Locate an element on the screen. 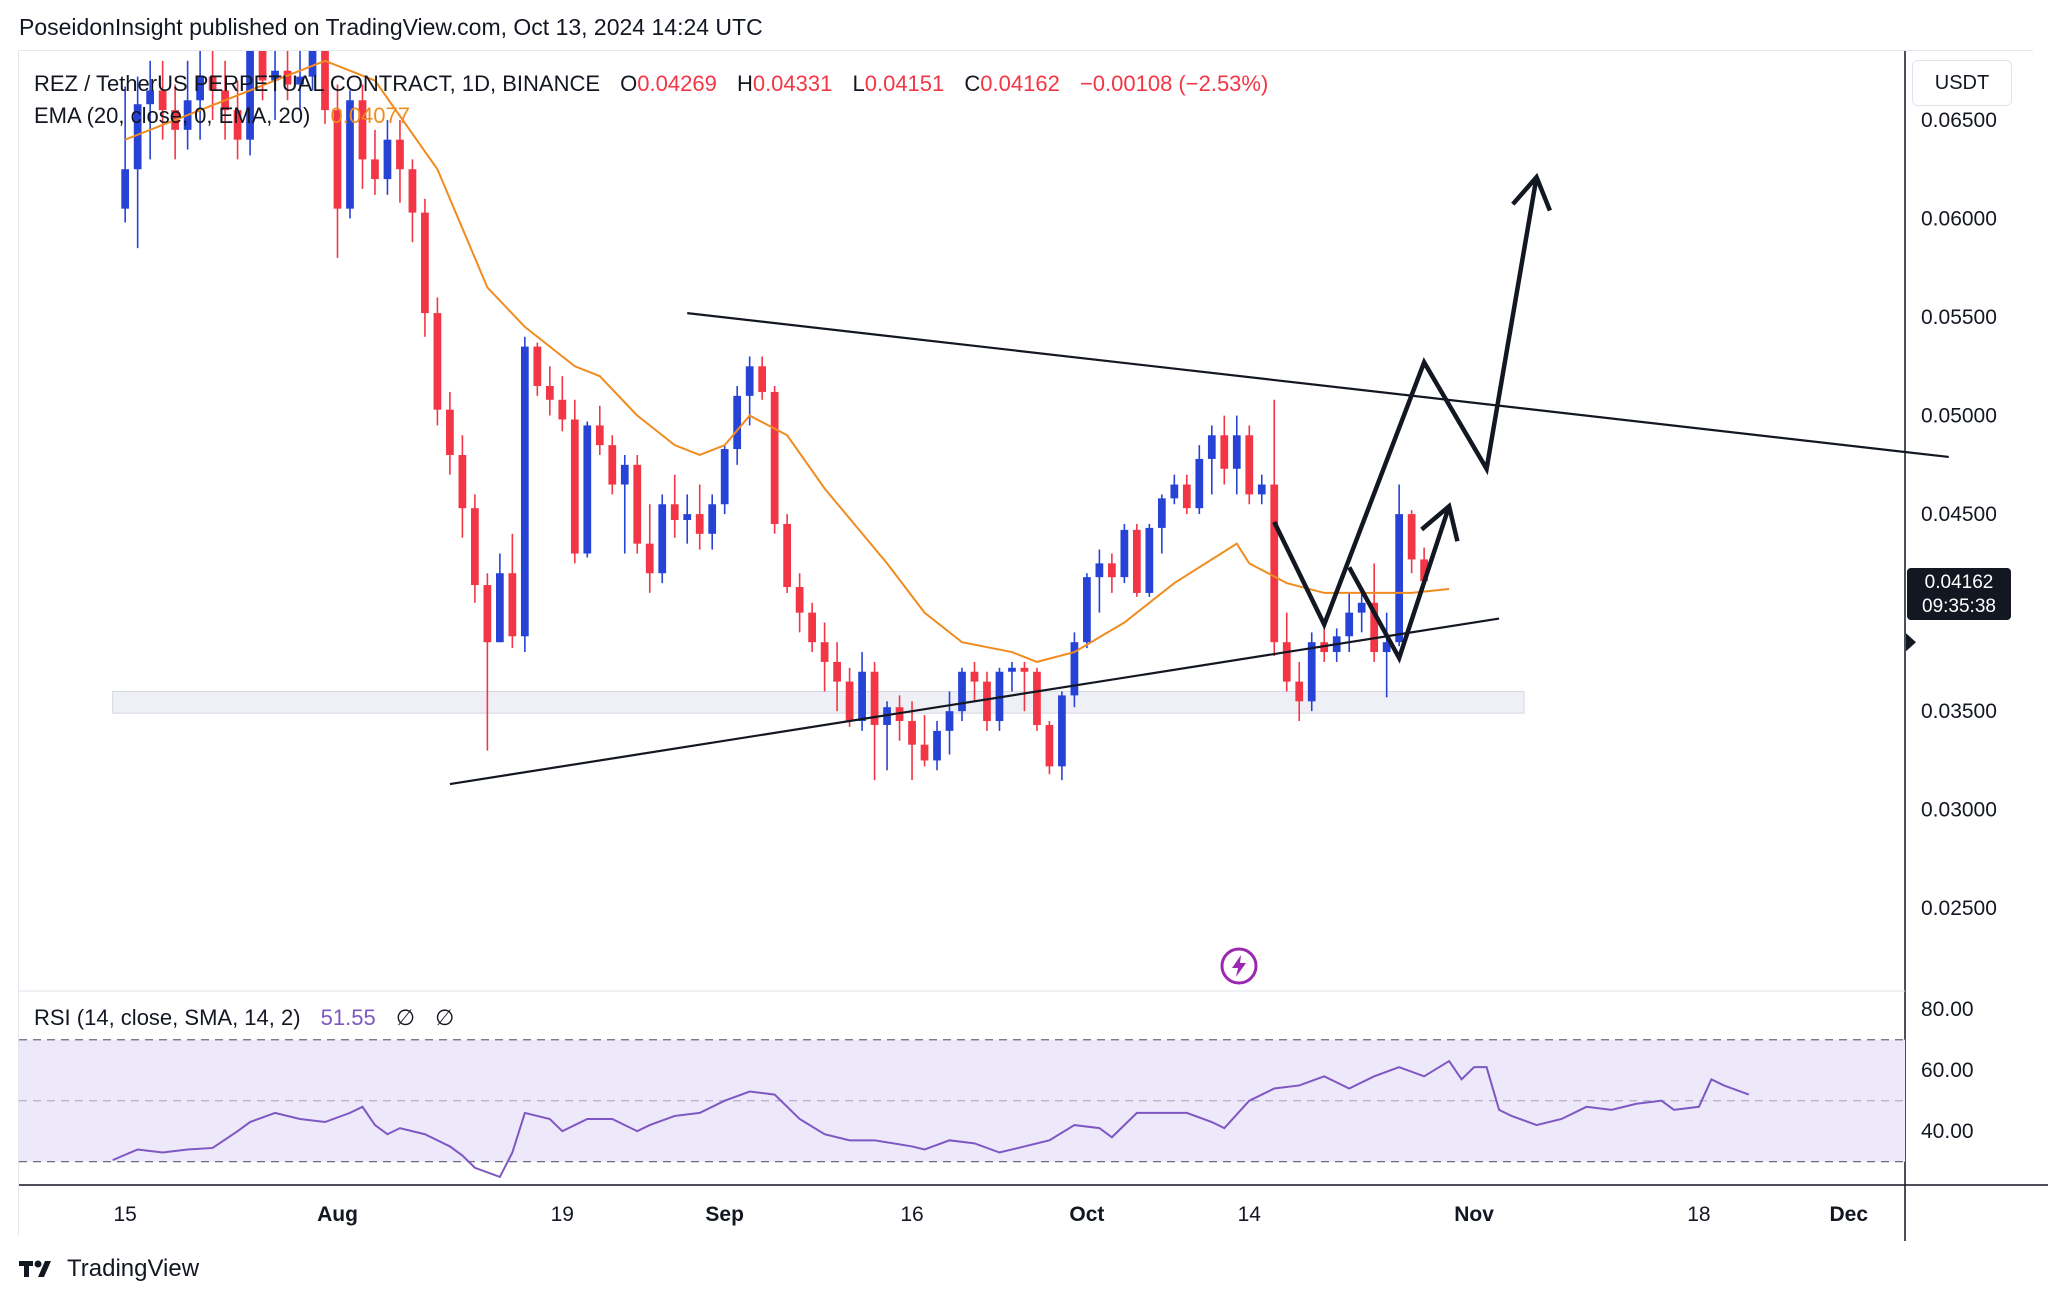 Image resolution: width=2048 pixels, height=1301 pixels. ascending-trend-line is located at coordinates (974, 701).